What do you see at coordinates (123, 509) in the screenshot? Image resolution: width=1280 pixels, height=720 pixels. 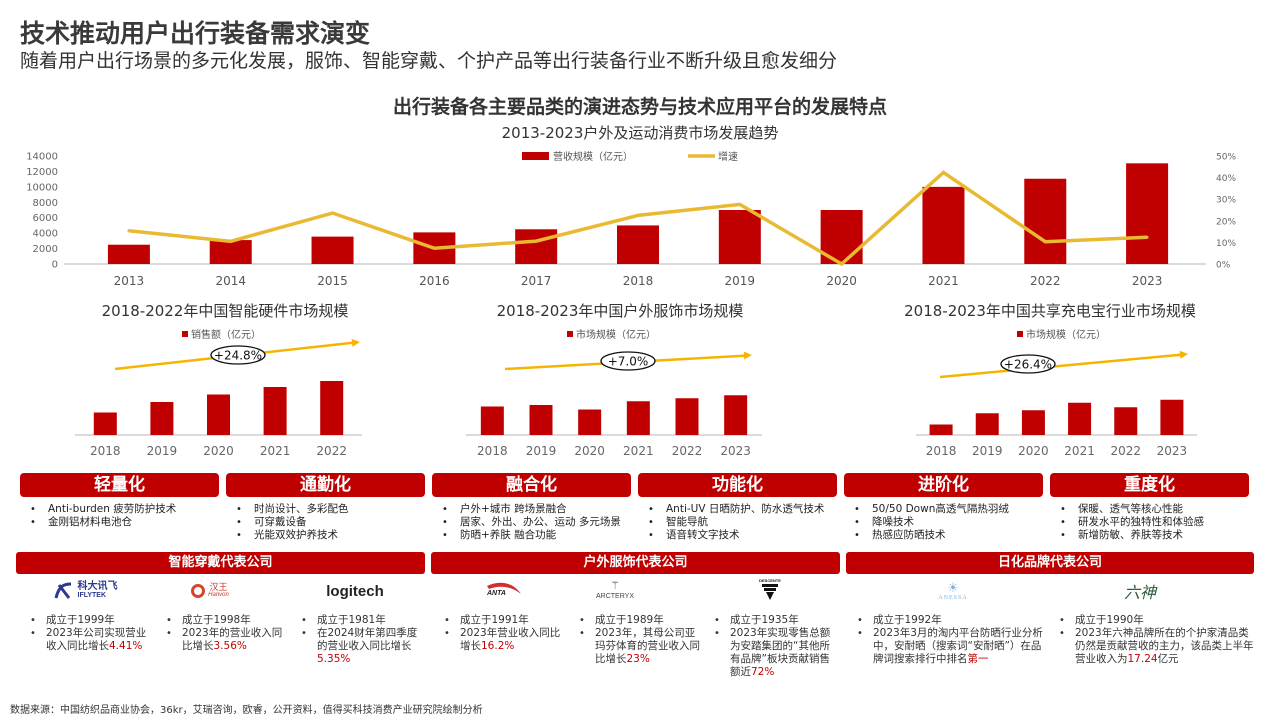 I see `category-item: Anti-burden 疲劳防护技术` at bounding box center [123, 509].